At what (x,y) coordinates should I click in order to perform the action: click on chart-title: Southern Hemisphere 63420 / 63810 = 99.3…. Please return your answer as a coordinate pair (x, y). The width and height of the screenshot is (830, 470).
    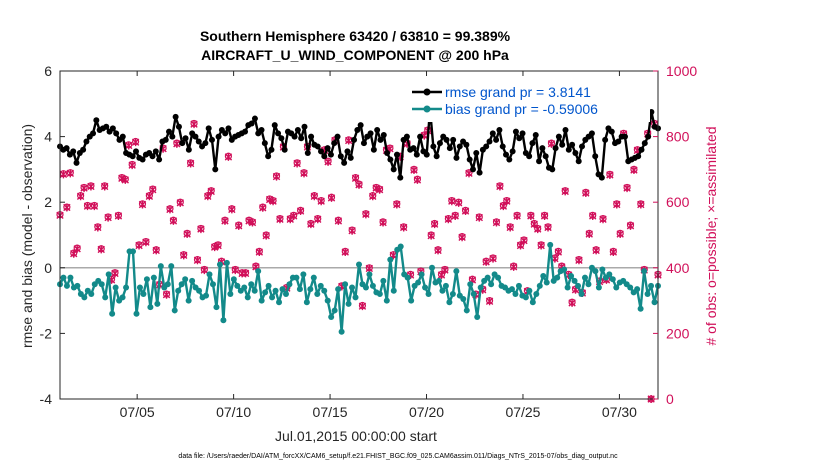
    Looking at the image, I should click on (355, 36).